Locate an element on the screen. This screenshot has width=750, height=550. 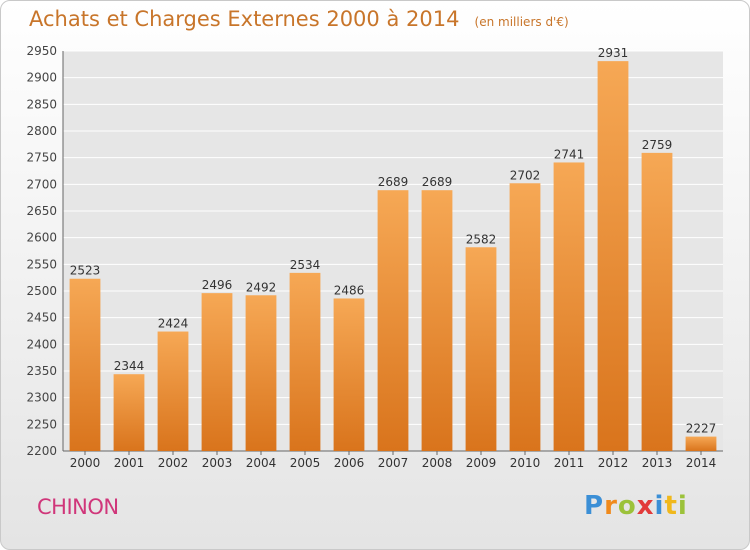
x-tick-label: 2011 is located at coordinates (569, 463).